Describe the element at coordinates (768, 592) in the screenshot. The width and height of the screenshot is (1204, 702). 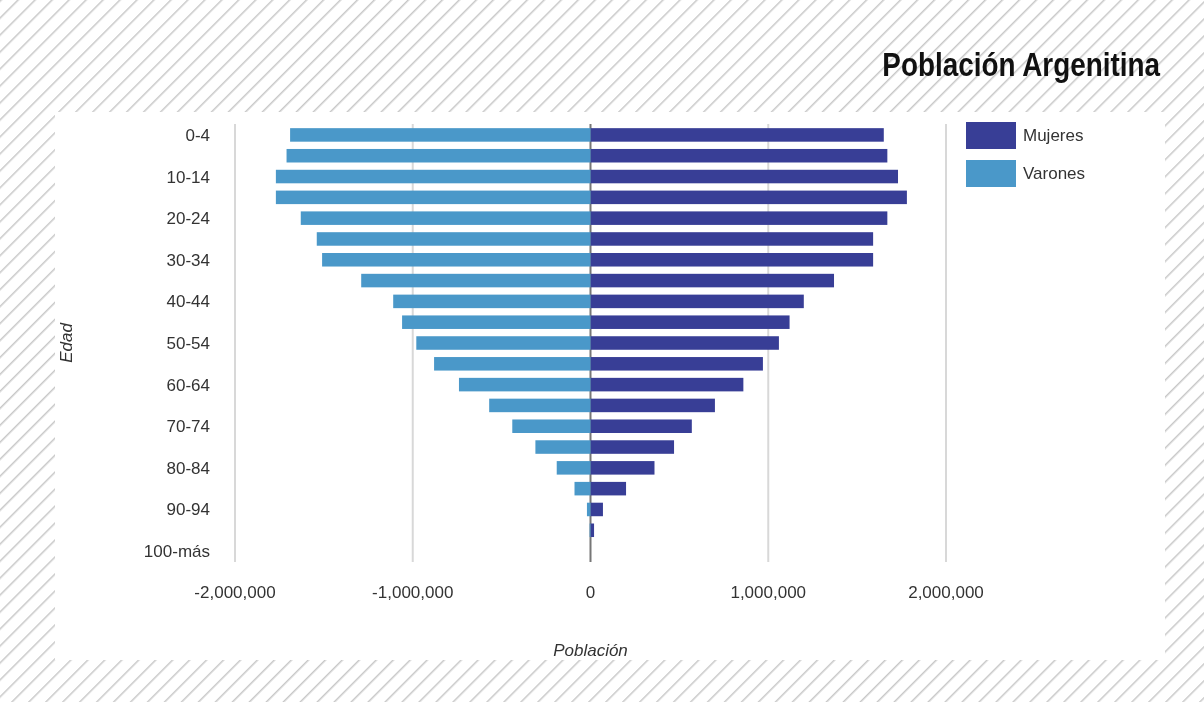
I see `x-tick-label: 1,000,000` at that location.